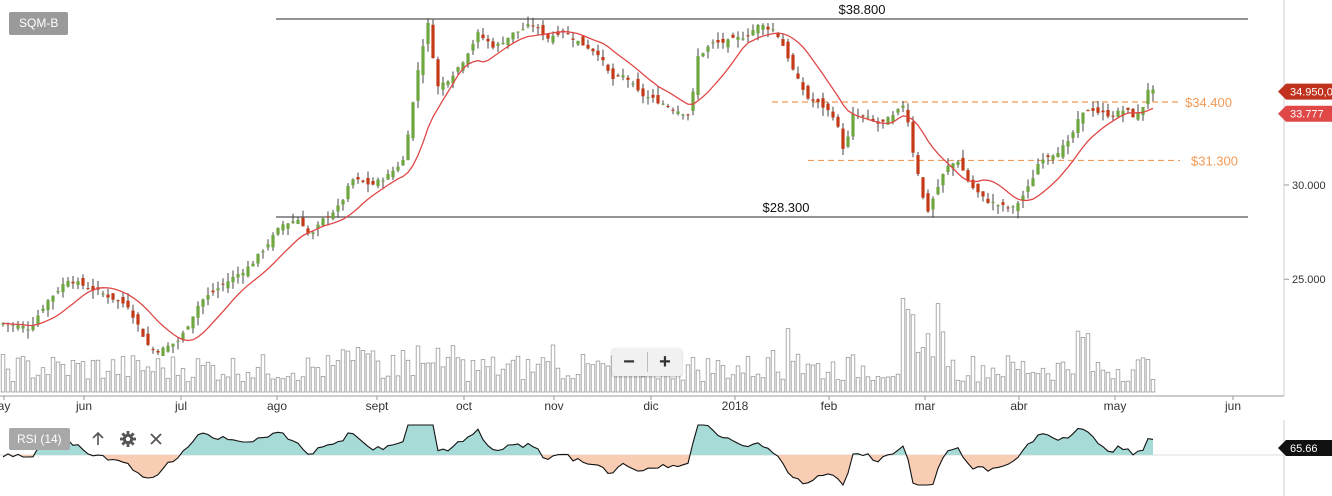  I want to click on rsi-label: RSI (14), so click(39, 439).